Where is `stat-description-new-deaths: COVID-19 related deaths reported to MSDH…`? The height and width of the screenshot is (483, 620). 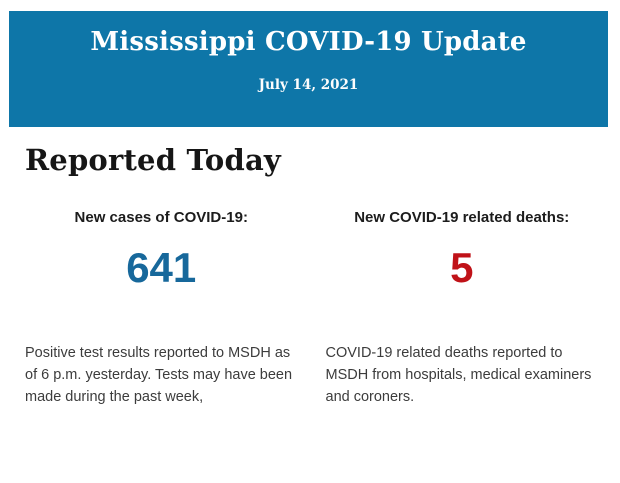 stat-description-new-deaths: COVID-19 related deaths reported to MSDH… is located at coordinates (458, 375).